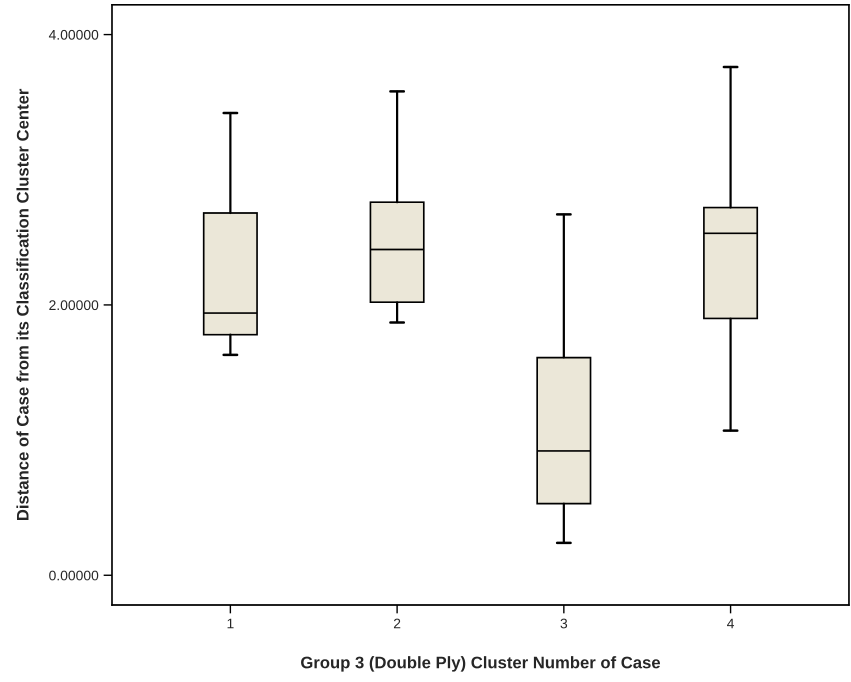  Describe the element at coordinates (231, 623) in the screenshot. I see `x-tick-label: 1` at that location.